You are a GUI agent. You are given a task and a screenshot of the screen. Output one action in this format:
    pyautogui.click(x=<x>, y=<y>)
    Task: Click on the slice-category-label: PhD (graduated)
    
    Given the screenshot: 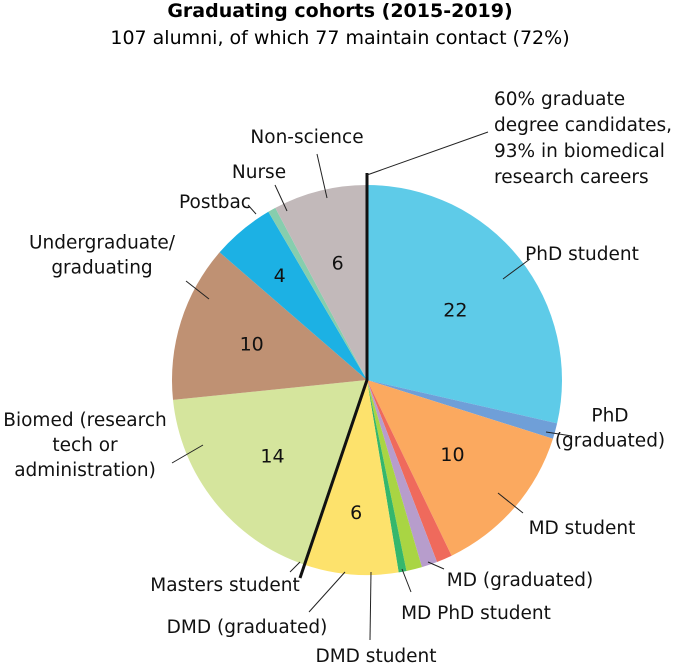 What is the action you would take?
    pyautogui.click(x=610, y=429)
    